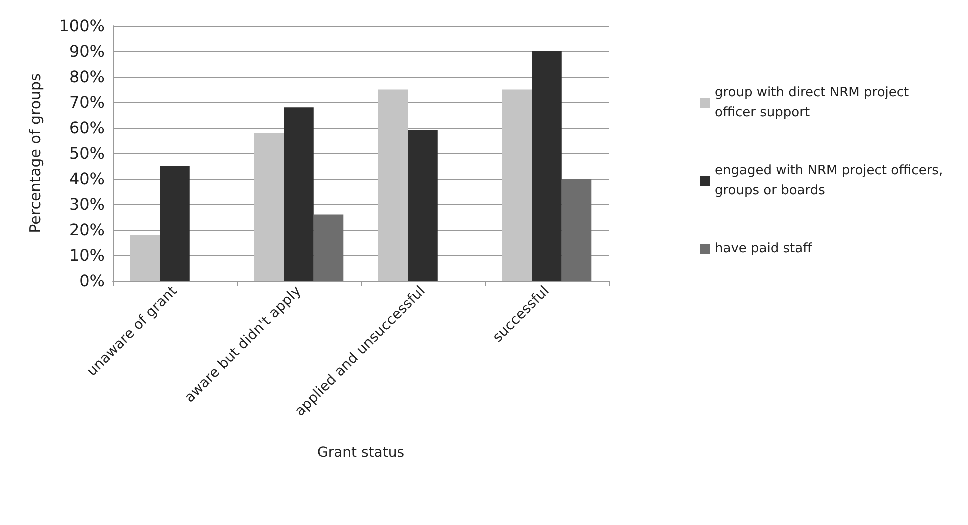  What do you see at coordinates (87, 230) in the screenshot?
I see `y-tick-label: 20%` at bounding box center [87, 230].